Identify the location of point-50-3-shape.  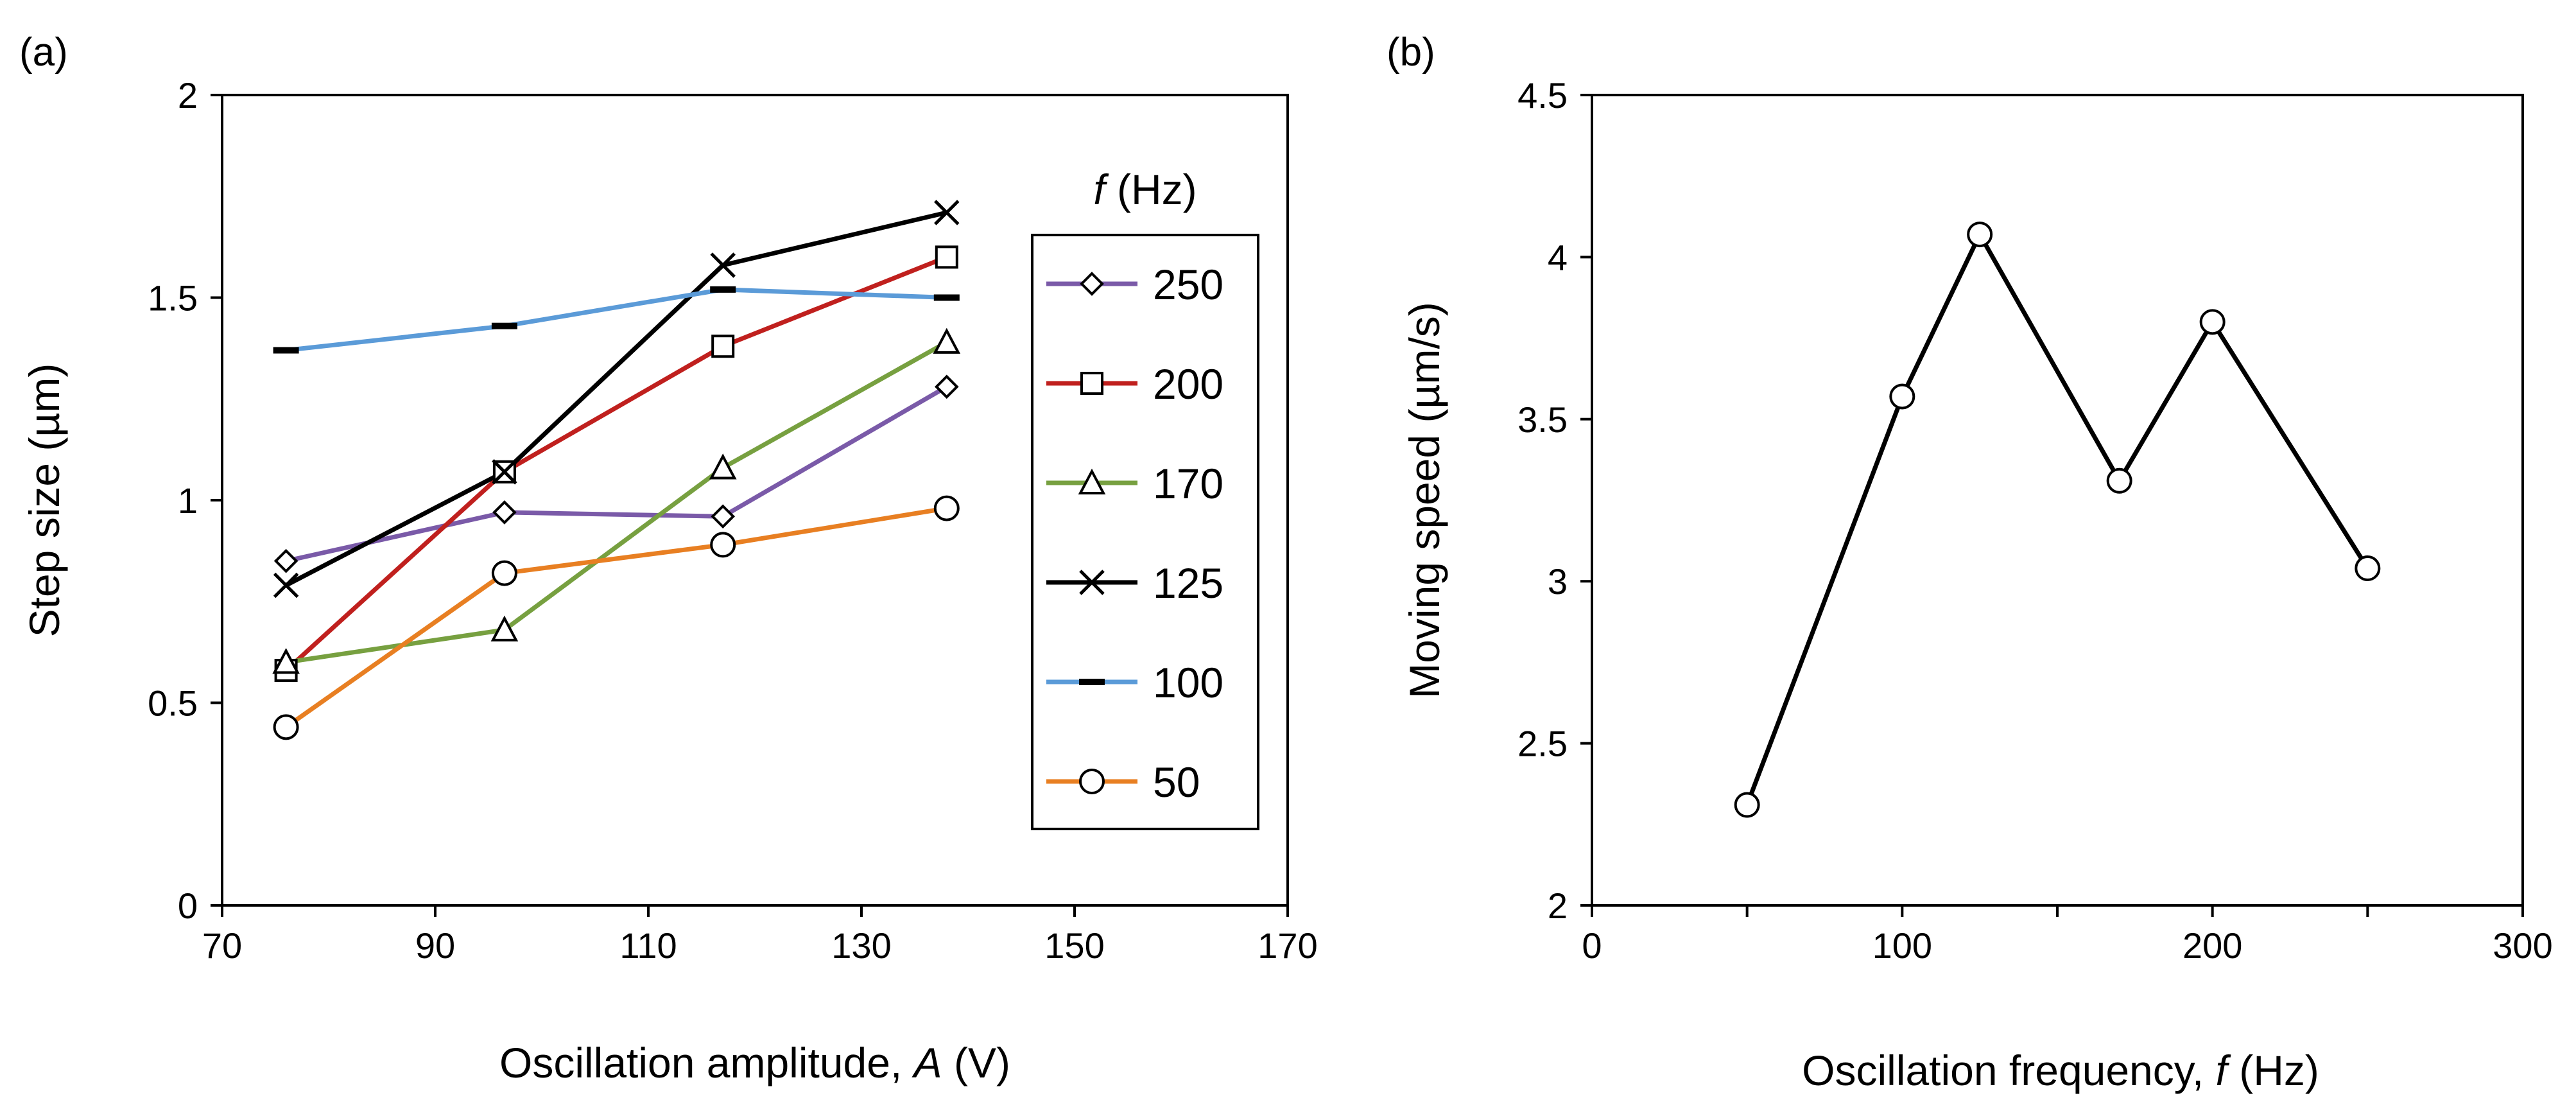
(947, 508).